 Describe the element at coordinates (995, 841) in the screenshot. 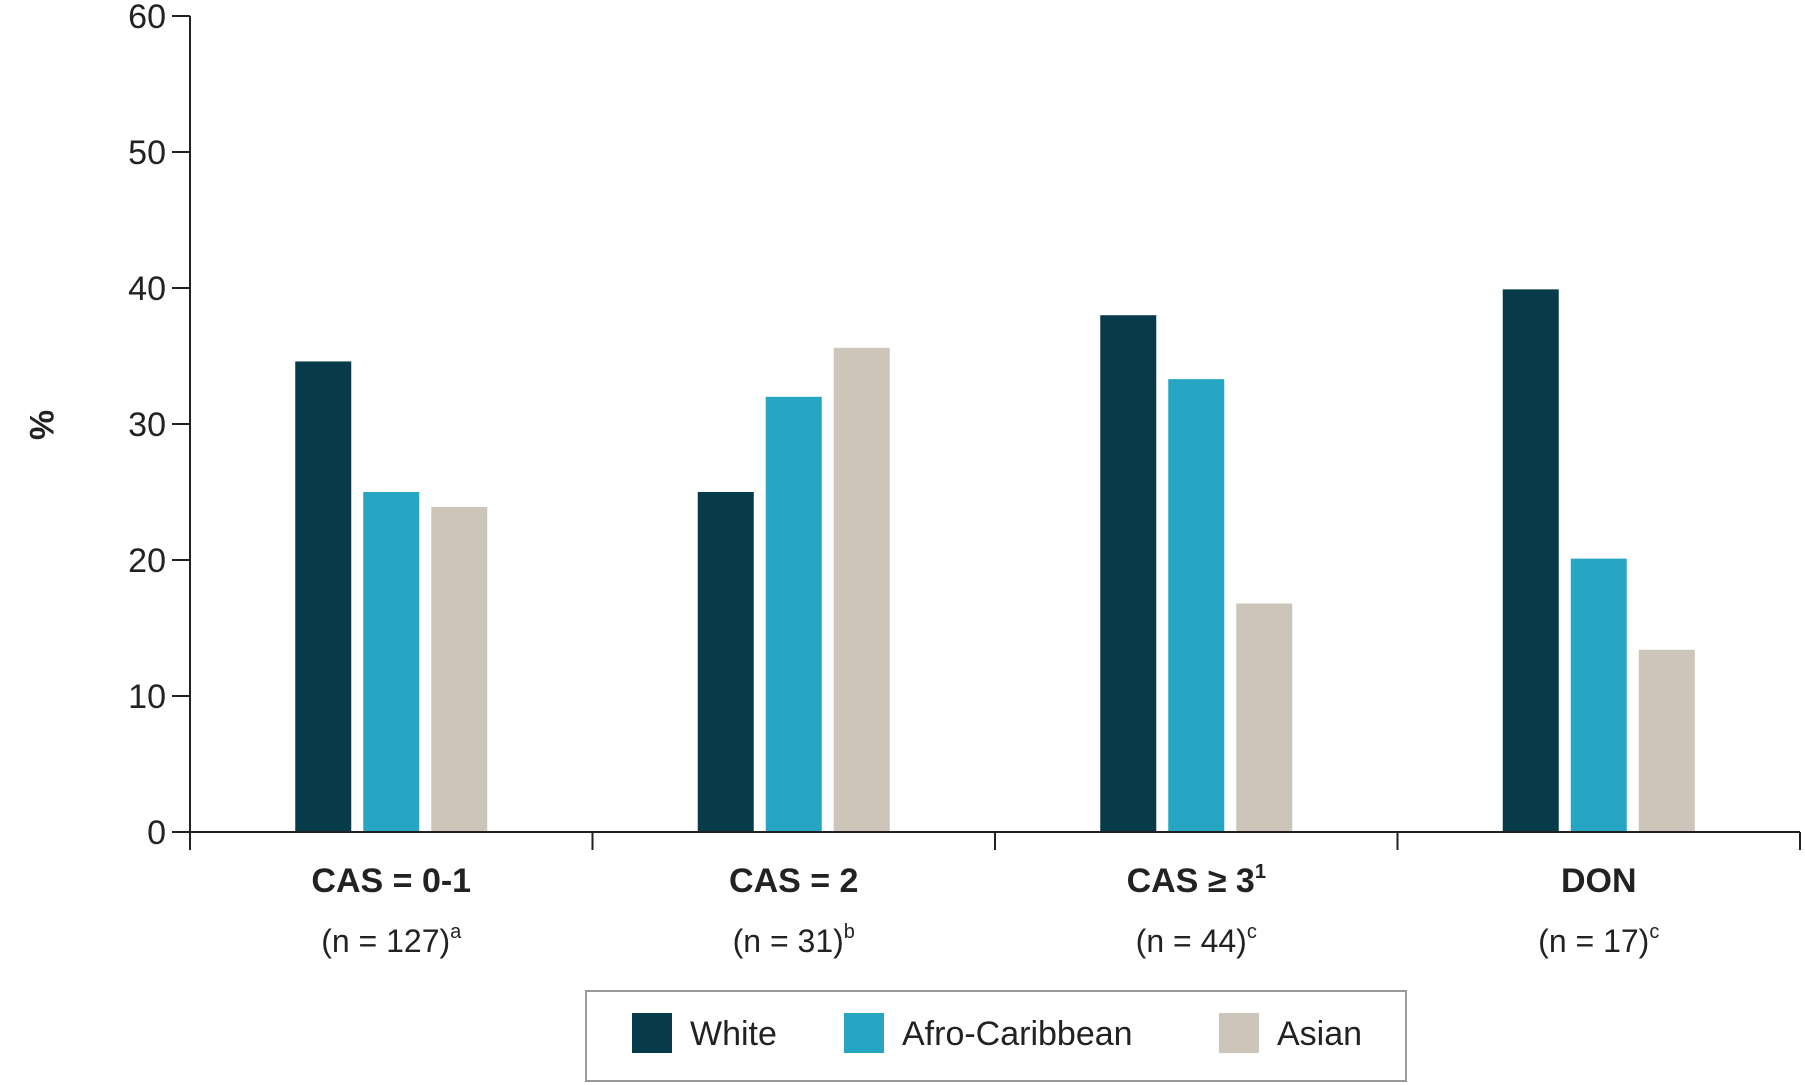

I see `x-axis-ticks` at that location.